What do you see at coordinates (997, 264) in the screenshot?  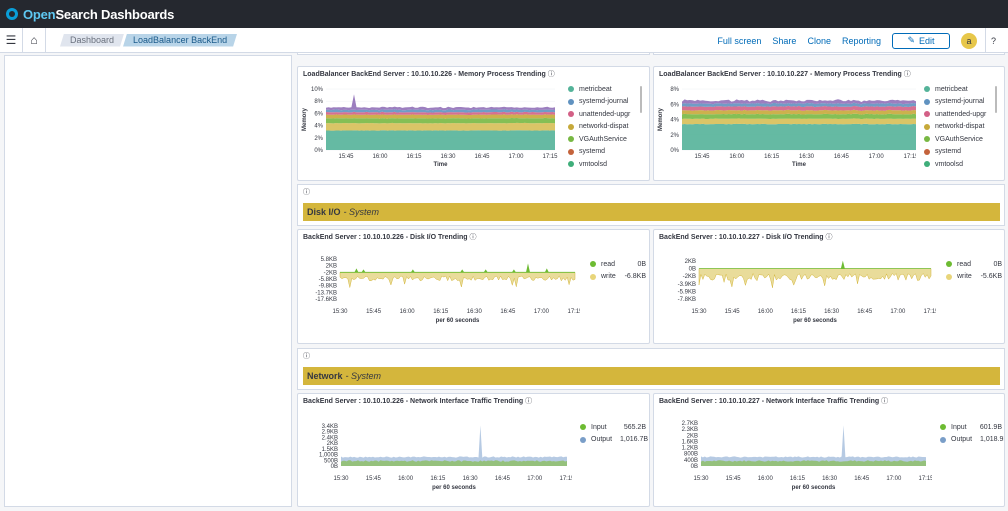 I see `legend-value: 0B` at bounding box center [997, 264].